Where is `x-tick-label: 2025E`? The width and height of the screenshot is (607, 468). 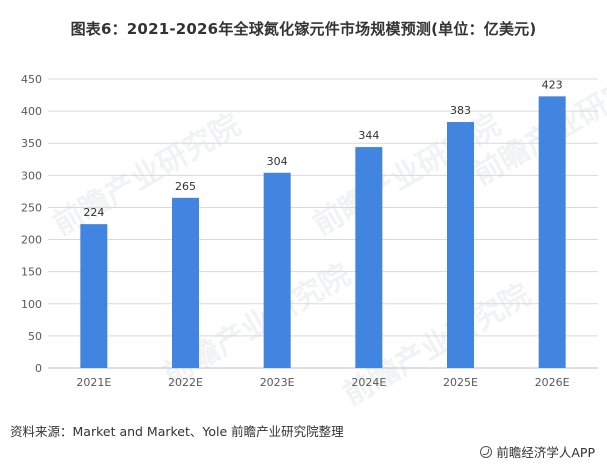
x-tick-label: 2025E is located at coordinates (460, 382).